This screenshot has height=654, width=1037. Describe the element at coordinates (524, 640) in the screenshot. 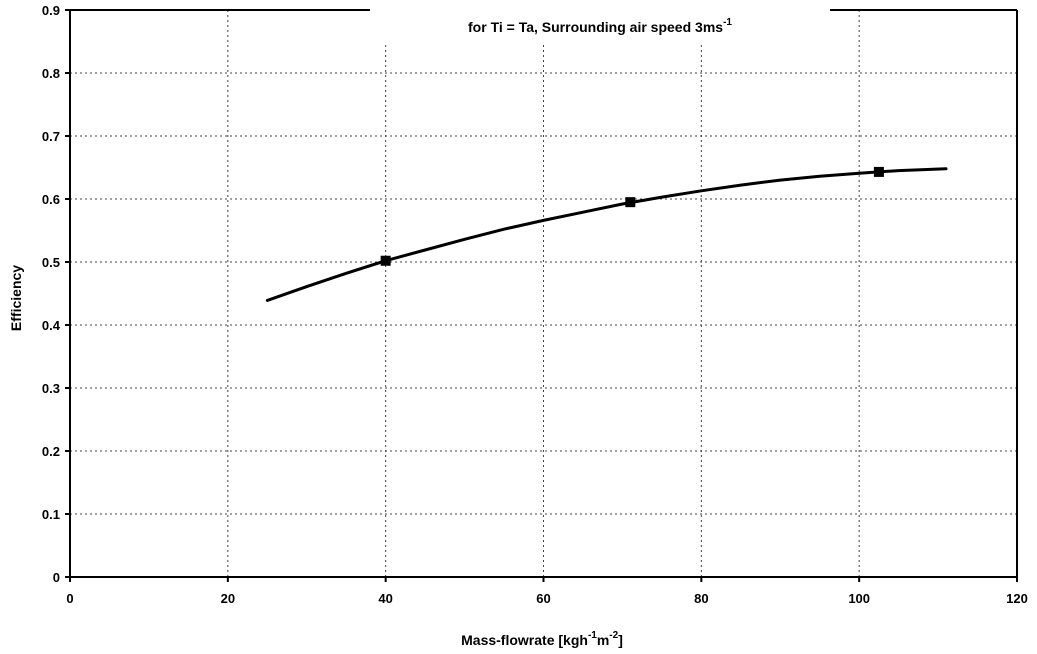

I see `x-axis-label-part-1: Mass-flowrate [kgh` at that location.